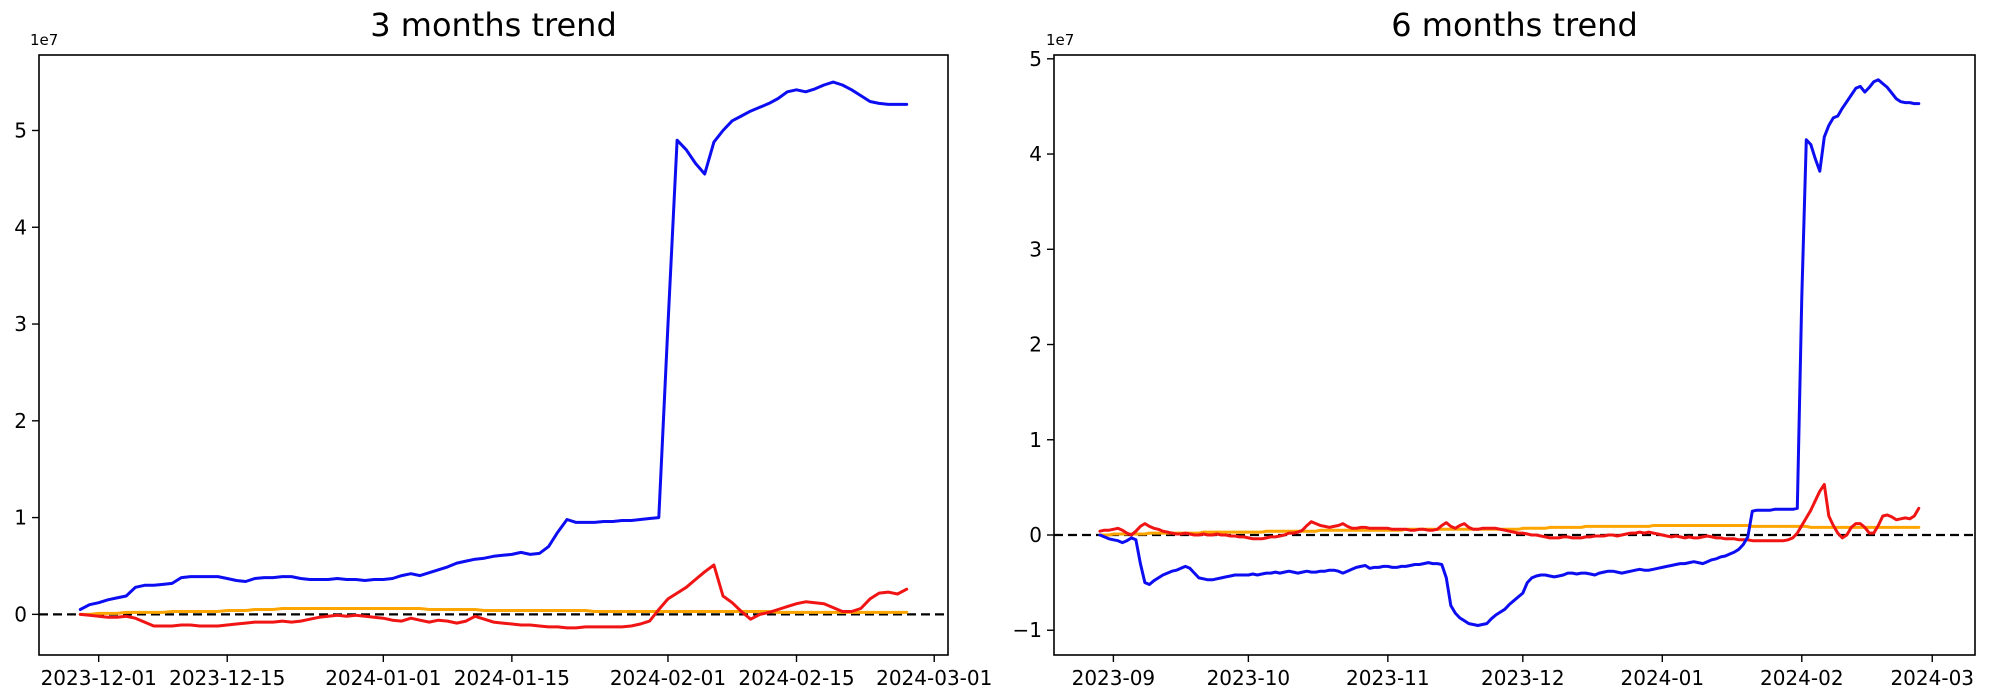 Image resolution: width=2000 pixels, height=700 pixels. What do you see at coordinates (1509, 530) in the screenshot?
I see `series-line-orange` at bounding box center [1509, 530].